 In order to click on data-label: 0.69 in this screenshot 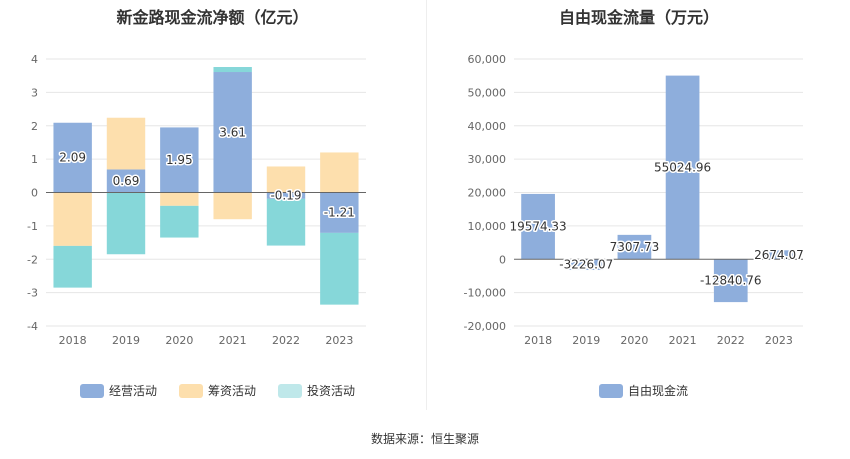, I will do `click(126, 181)`.